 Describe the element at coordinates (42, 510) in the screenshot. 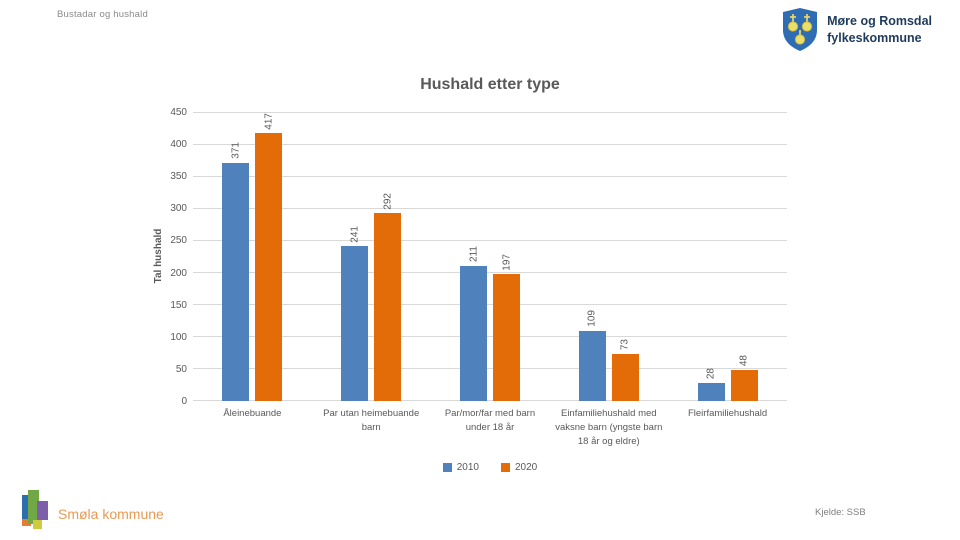

I see `logo-bar-purple` at that location.